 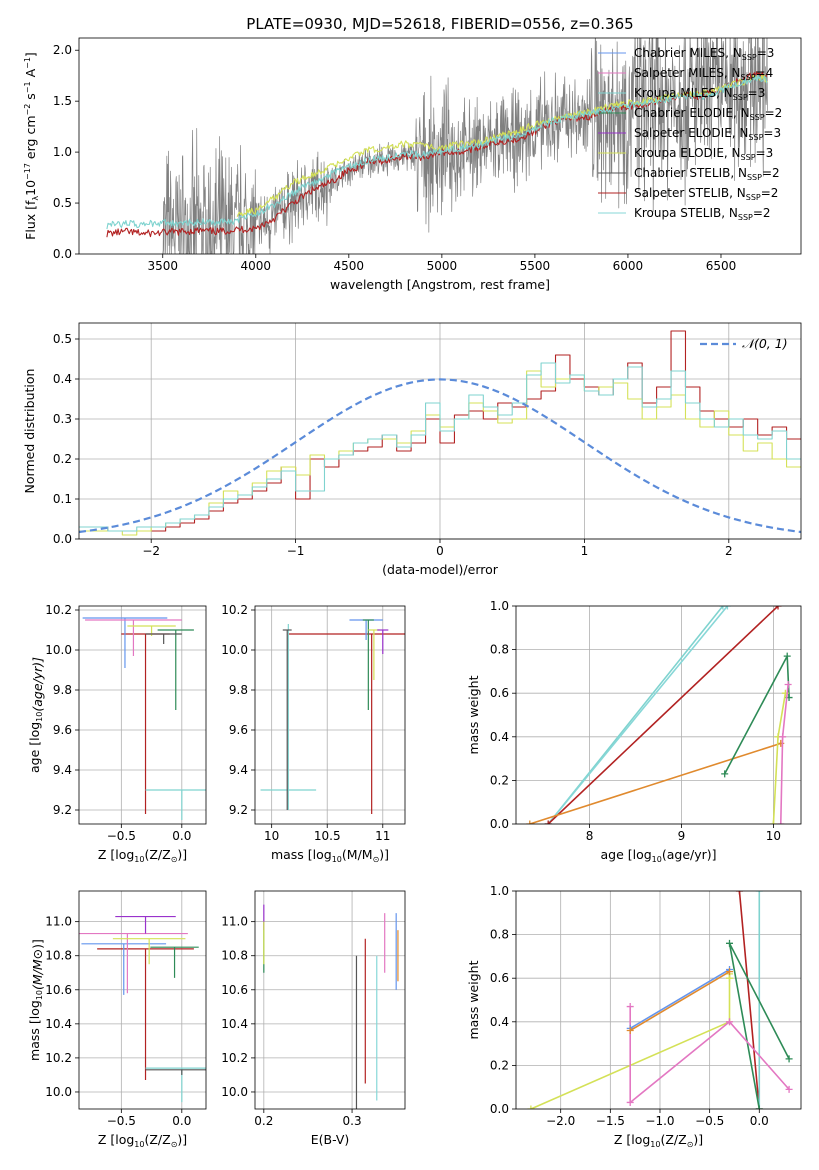 I want to click on legend-entry: Salpeter ELODIE, NSSP=3, so click(x=707, y=134).